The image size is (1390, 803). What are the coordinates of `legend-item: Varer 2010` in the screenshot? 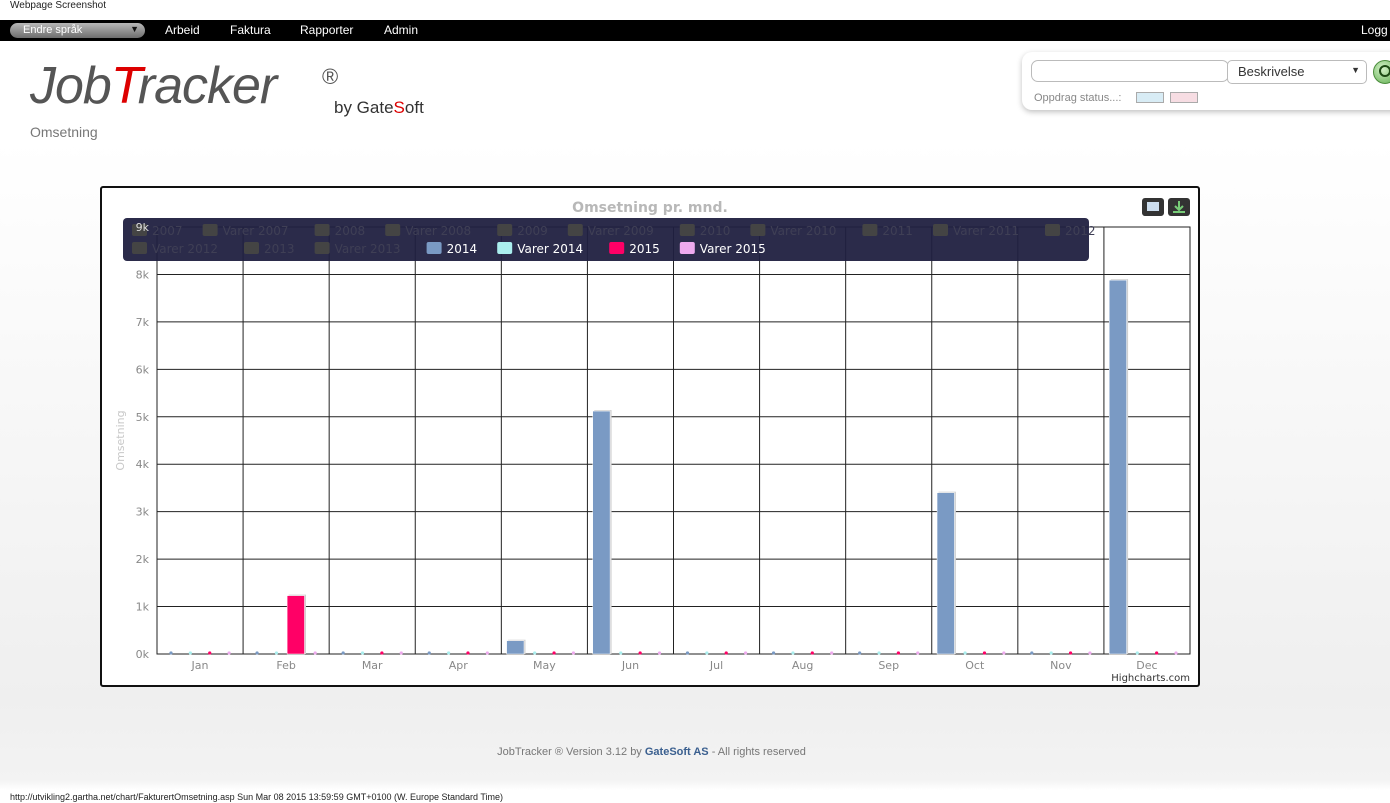 It's located at (803, 231).